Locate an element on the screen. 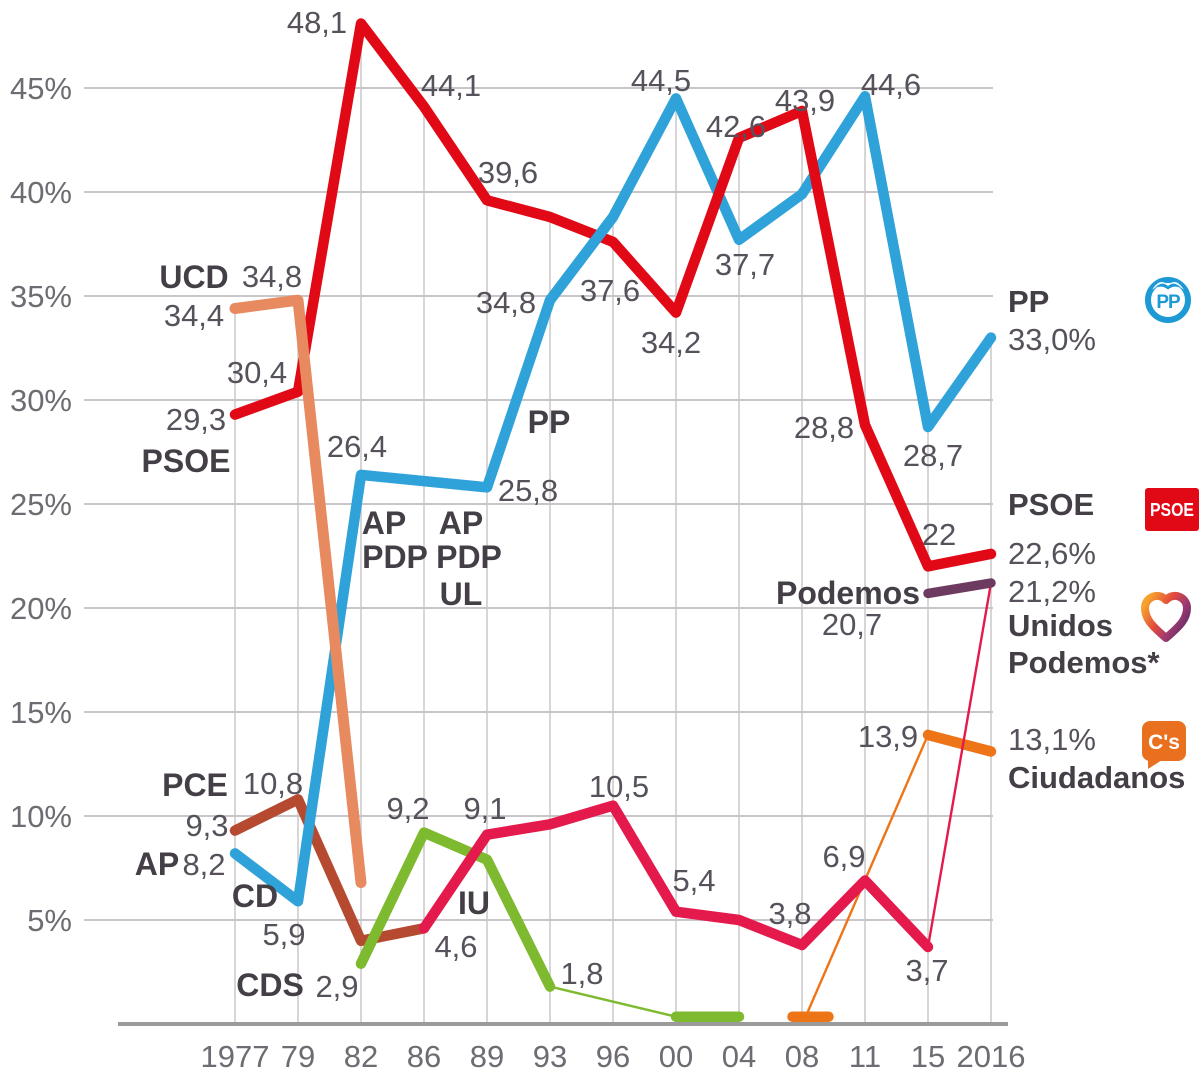 This screenshot has height=1089, width=1200. y-tick-label: 25% is located at coordinates (41, 504).